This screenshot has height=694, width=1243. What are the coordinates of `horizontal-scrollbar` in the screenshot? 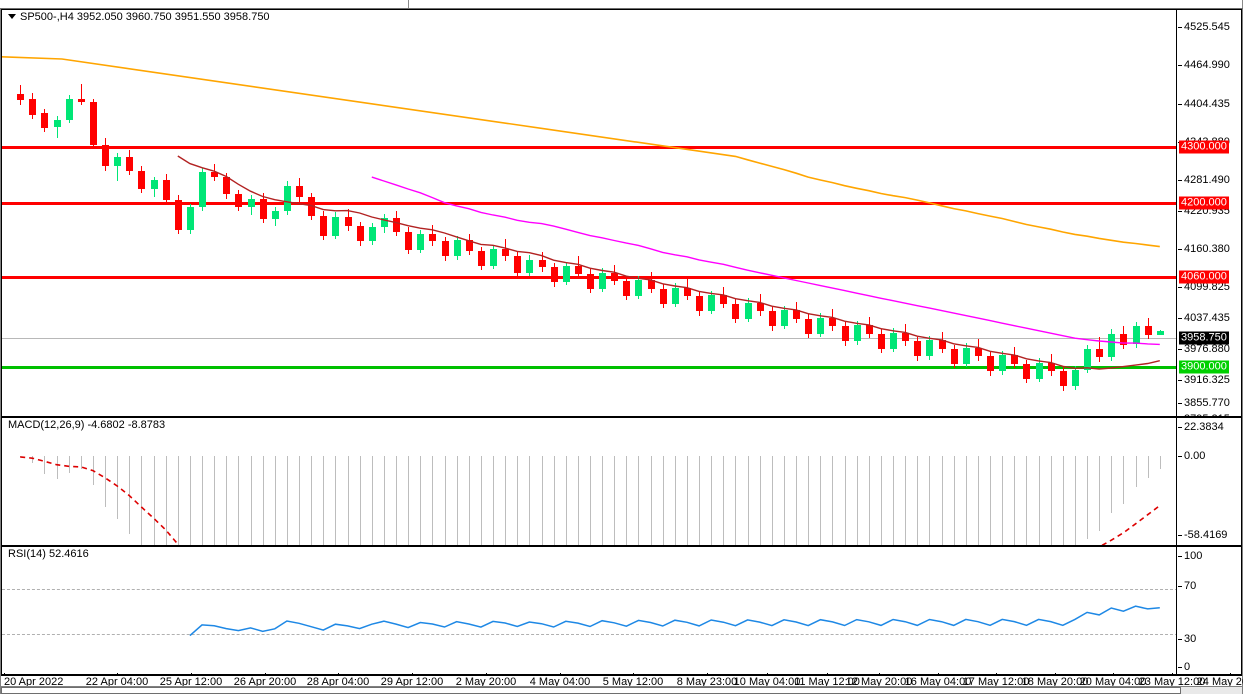 It's located at (621, 690).